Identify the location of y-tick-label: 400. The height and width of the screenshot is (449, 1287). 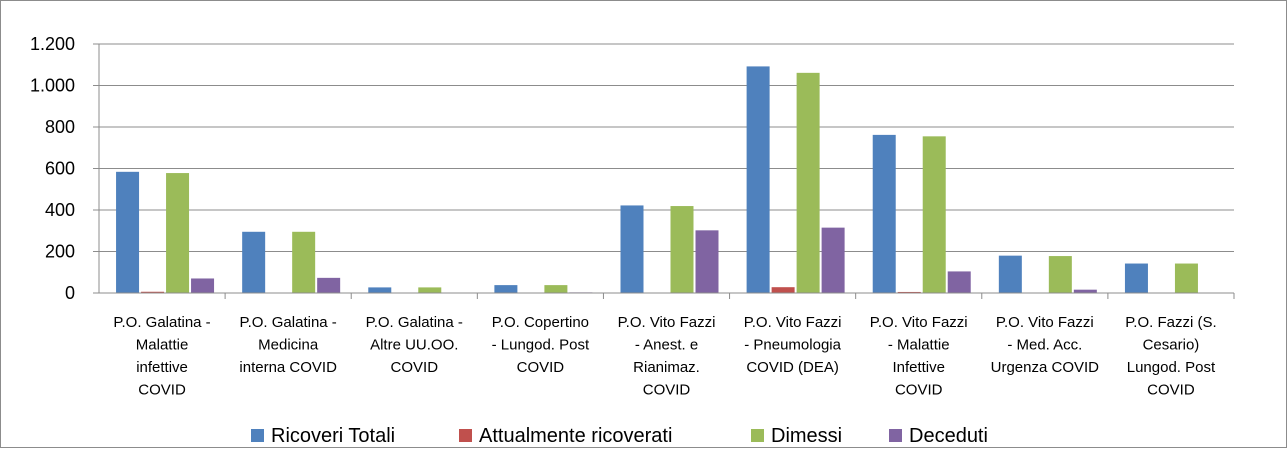
(60, 210).